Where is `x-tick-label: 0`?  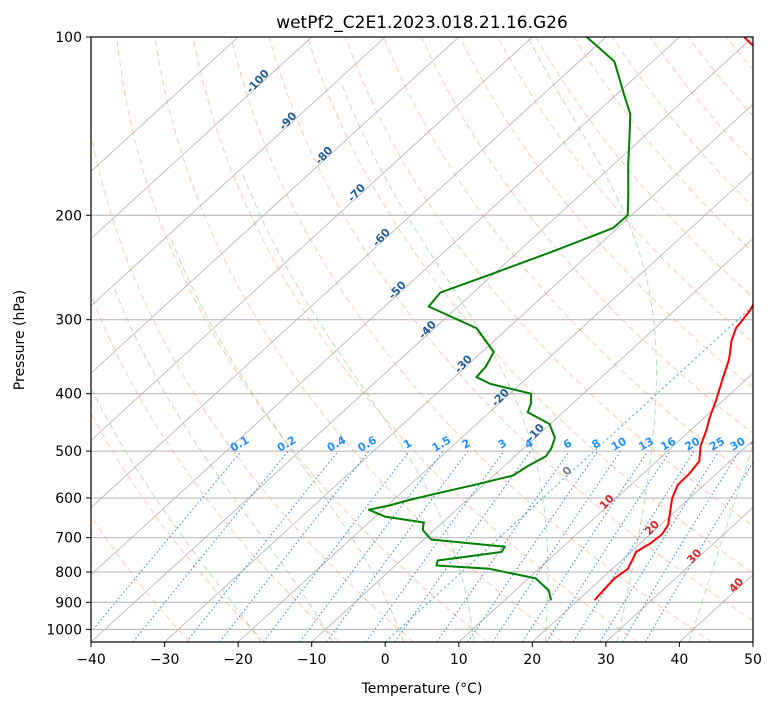
x-tick-label: 0 is located at coordinates (385, 660).